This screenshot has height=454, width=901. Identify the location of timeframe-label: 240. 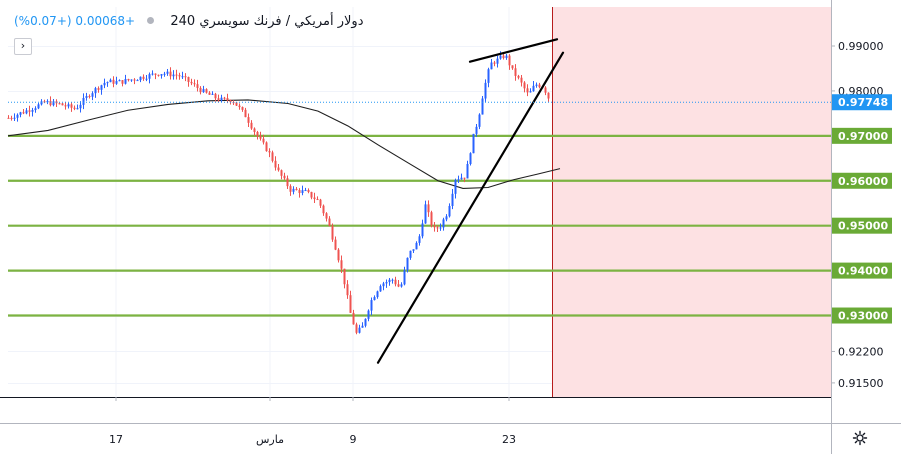
(183, 21).